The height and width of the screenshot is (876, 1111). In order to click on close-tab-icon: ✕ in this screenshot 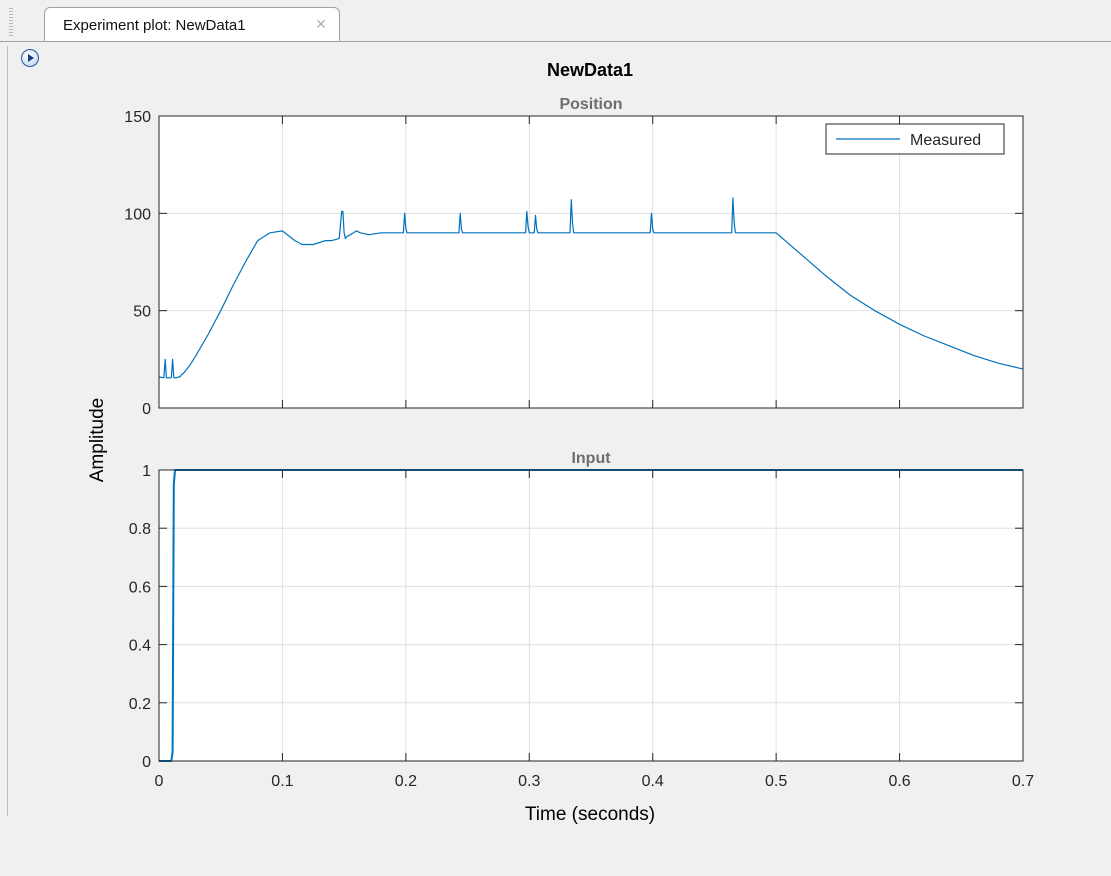, I will do `click(321, 24)`.